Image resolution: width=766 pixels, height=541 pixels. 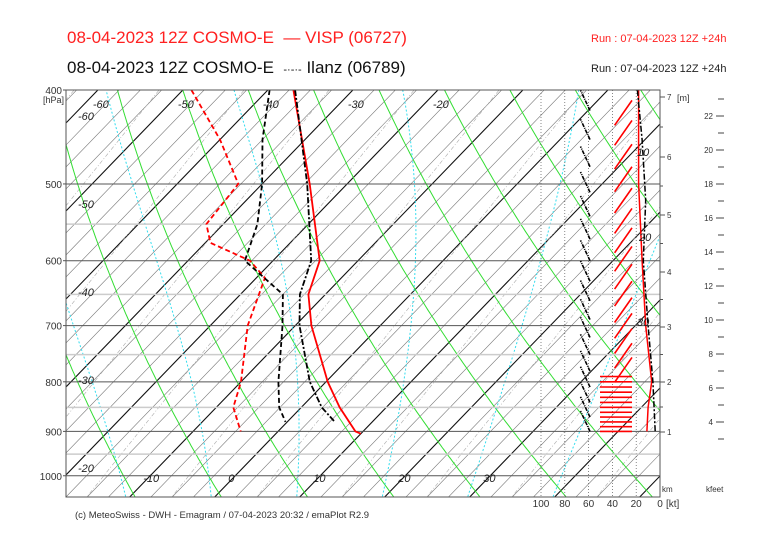 What do you see at coordinates (589, 504) in the screenshot?
I see `wind-speed-tick-label: 60` at bounding box center [589, 504].